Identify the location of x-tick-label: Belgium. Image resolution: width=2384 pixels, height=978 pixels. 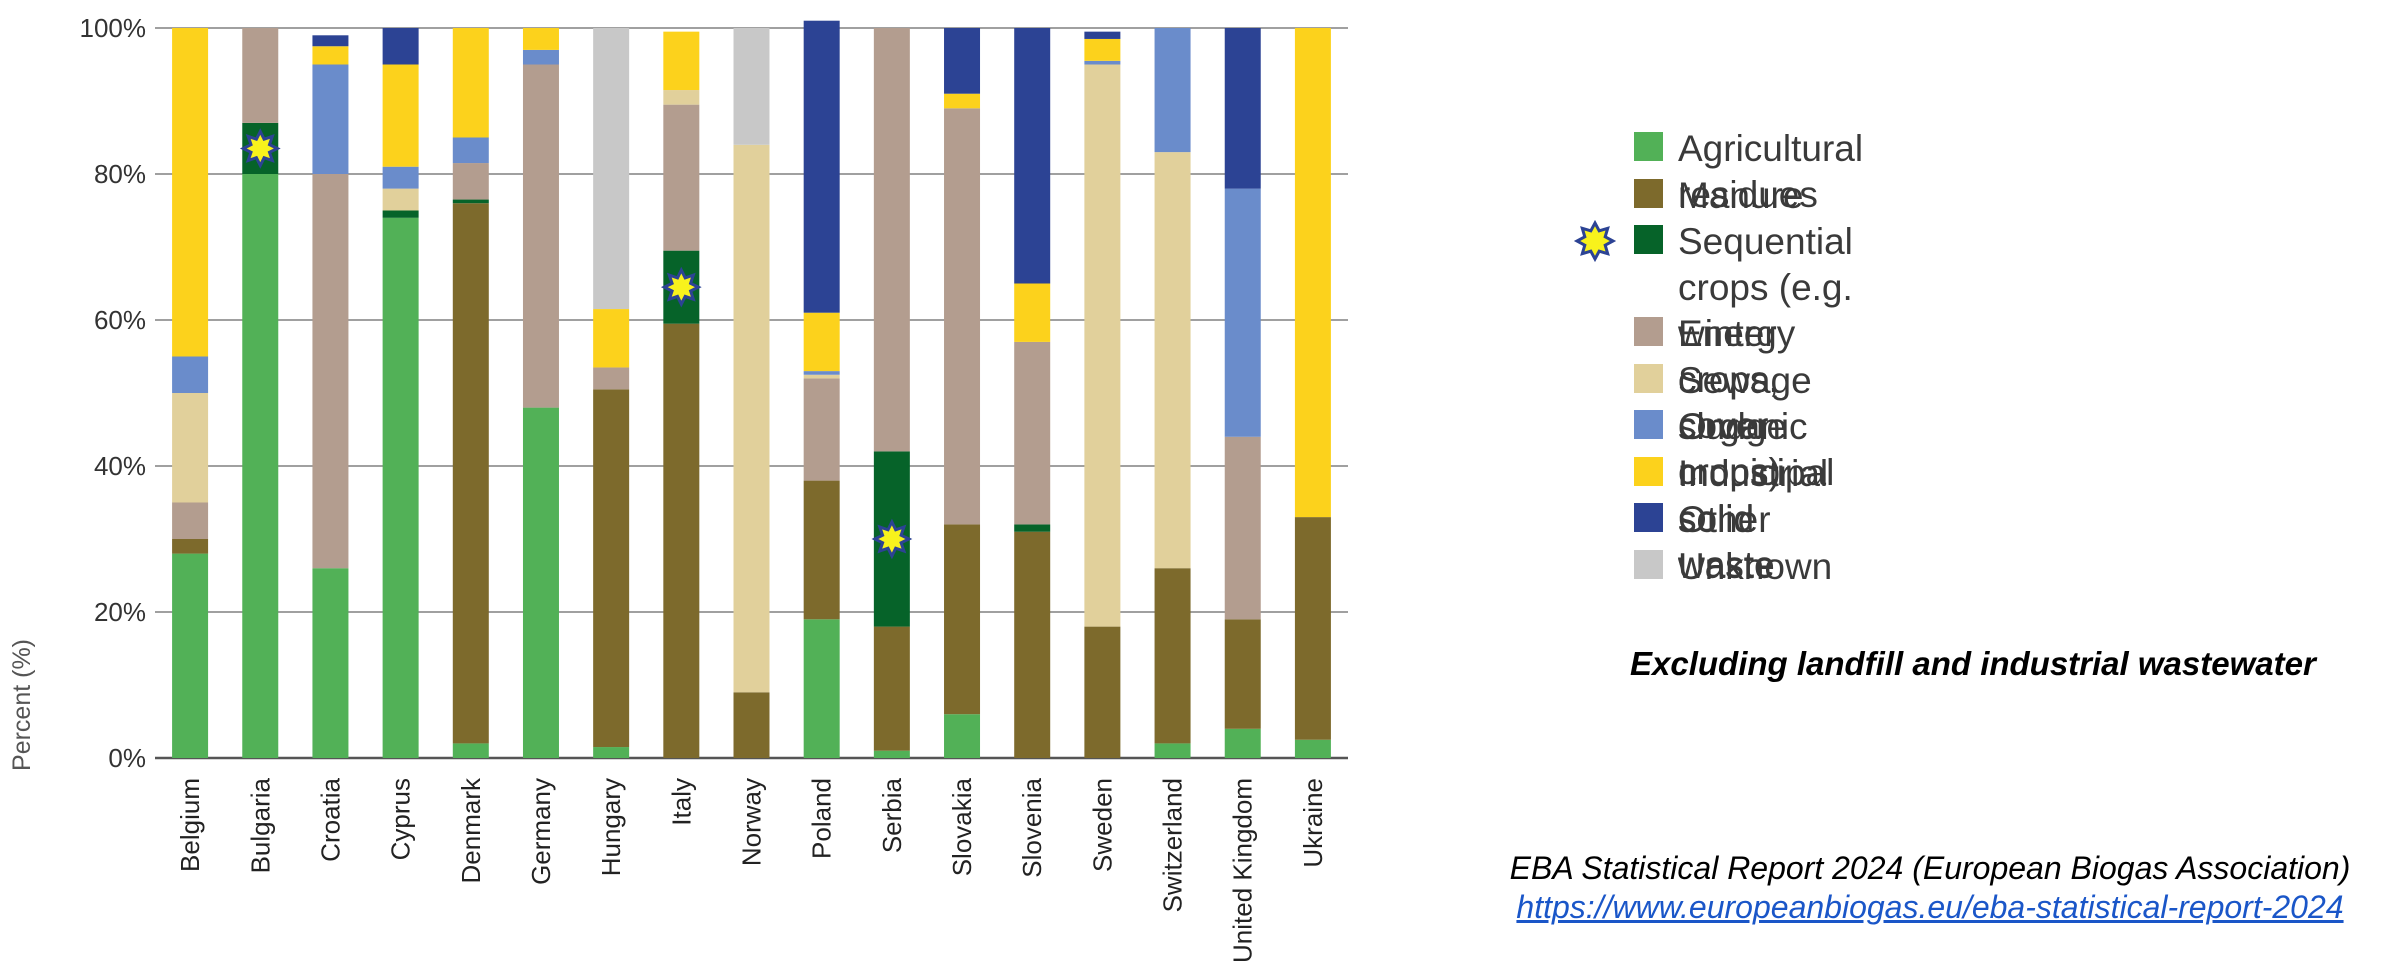
(190, 825).